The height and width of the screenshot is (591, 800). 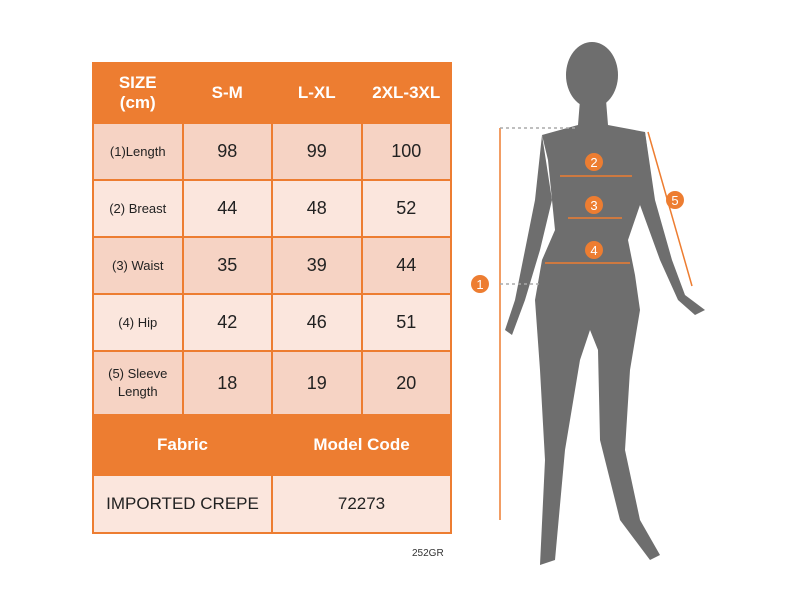 What do you see at coordinates (138, 208) in the screenshot?
I see `row-label: (2) Breast` at bounding box center [138, 208].